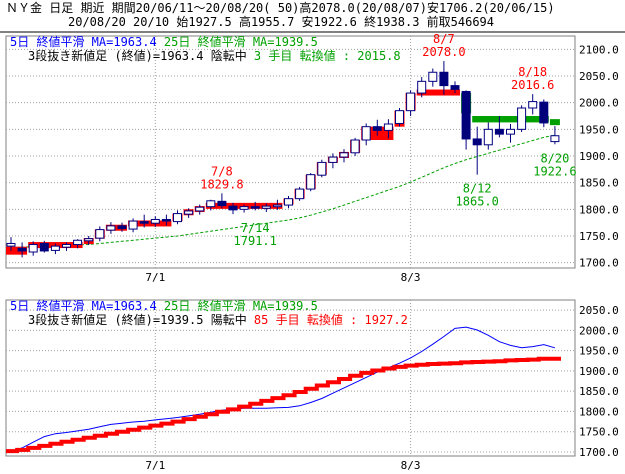 Image resolution: width=625 pixels, height=474 pixels. What do you see at coordinates (532, 72) in the screenshot?
I see `panel1-peak-date-label: 8/18` at bounding box center [532, 72].